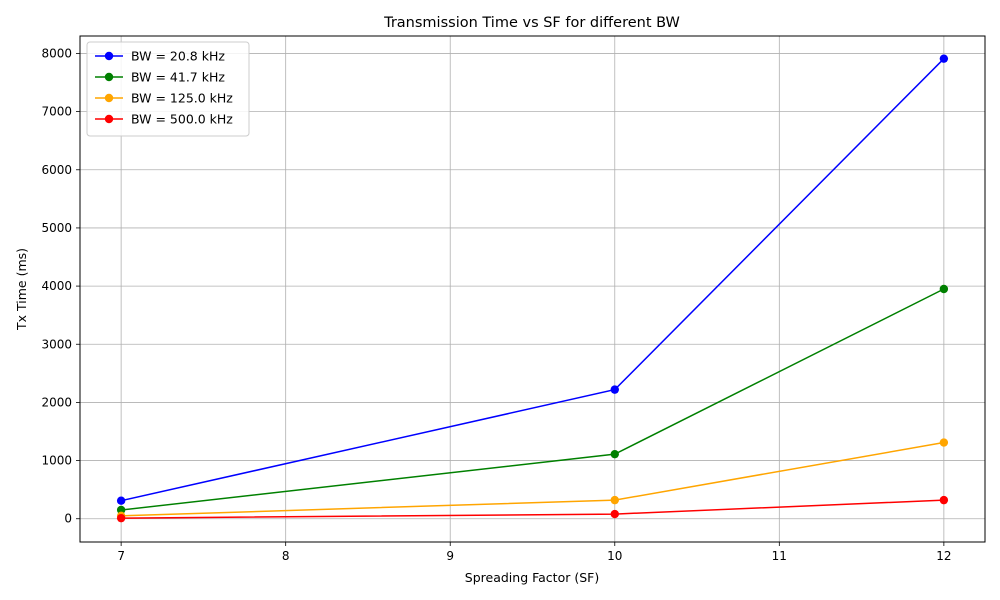 Image resolution: width=1000 pixels, height=600 pixels. What do you see at coordinates (450, 556) in the screenshot?
I see `x-tick-label: 9` at bounding box center [450, 556].